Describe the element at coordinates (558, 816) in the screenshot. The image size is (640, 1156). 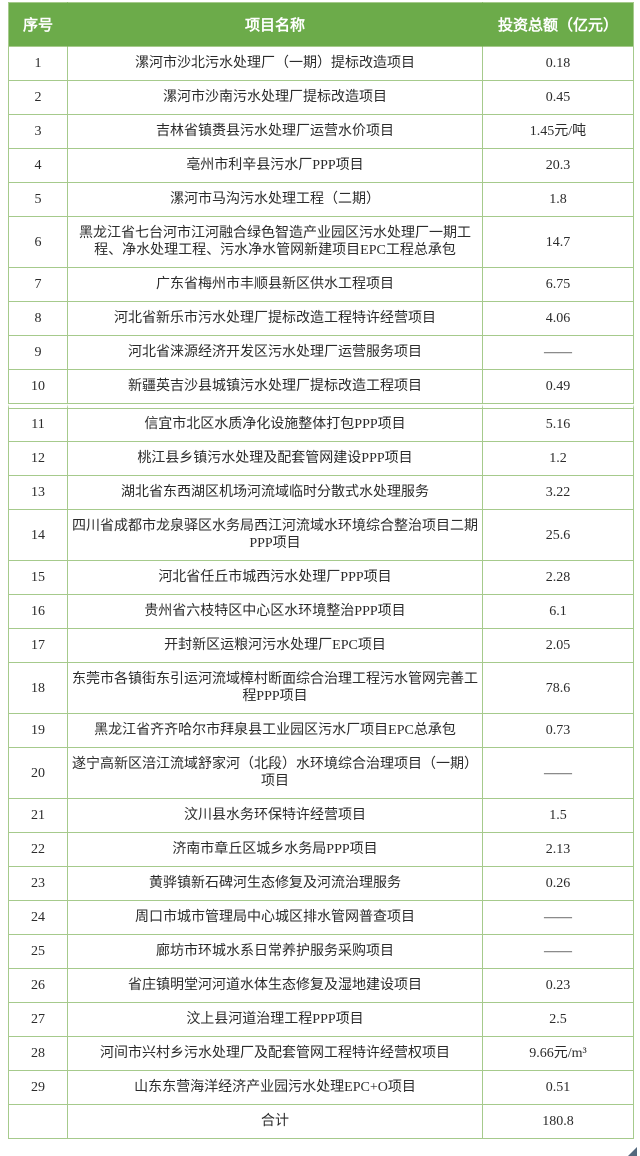
I see `investment-amount-cell: 1.5` at that location.